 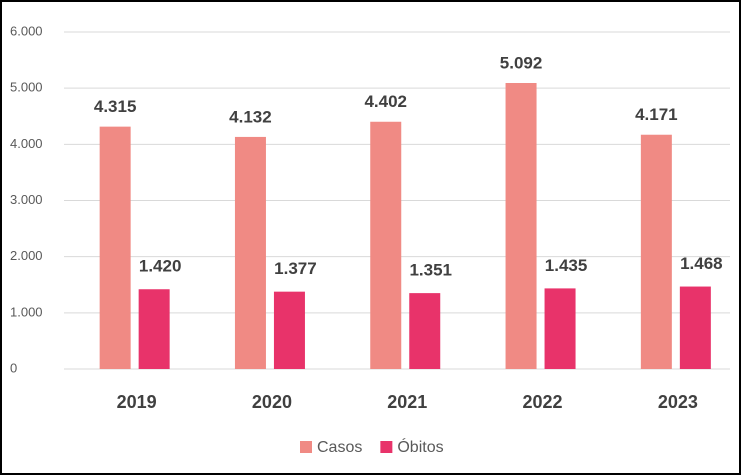 What do you see at coordinates (385, 101) in the screenshot?
I see `value-label: 4.402` at bounding box center [385, 101].